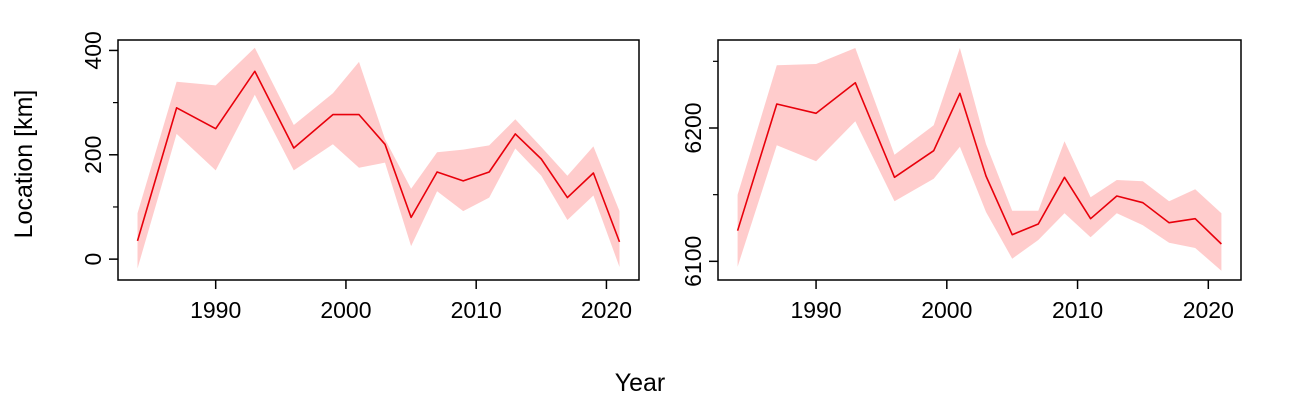 This screenshot has width=1300, height=400. Describe the element at coordinates (693, 261) in the screenshot. I see `y-tick-label: 6100` at that location.